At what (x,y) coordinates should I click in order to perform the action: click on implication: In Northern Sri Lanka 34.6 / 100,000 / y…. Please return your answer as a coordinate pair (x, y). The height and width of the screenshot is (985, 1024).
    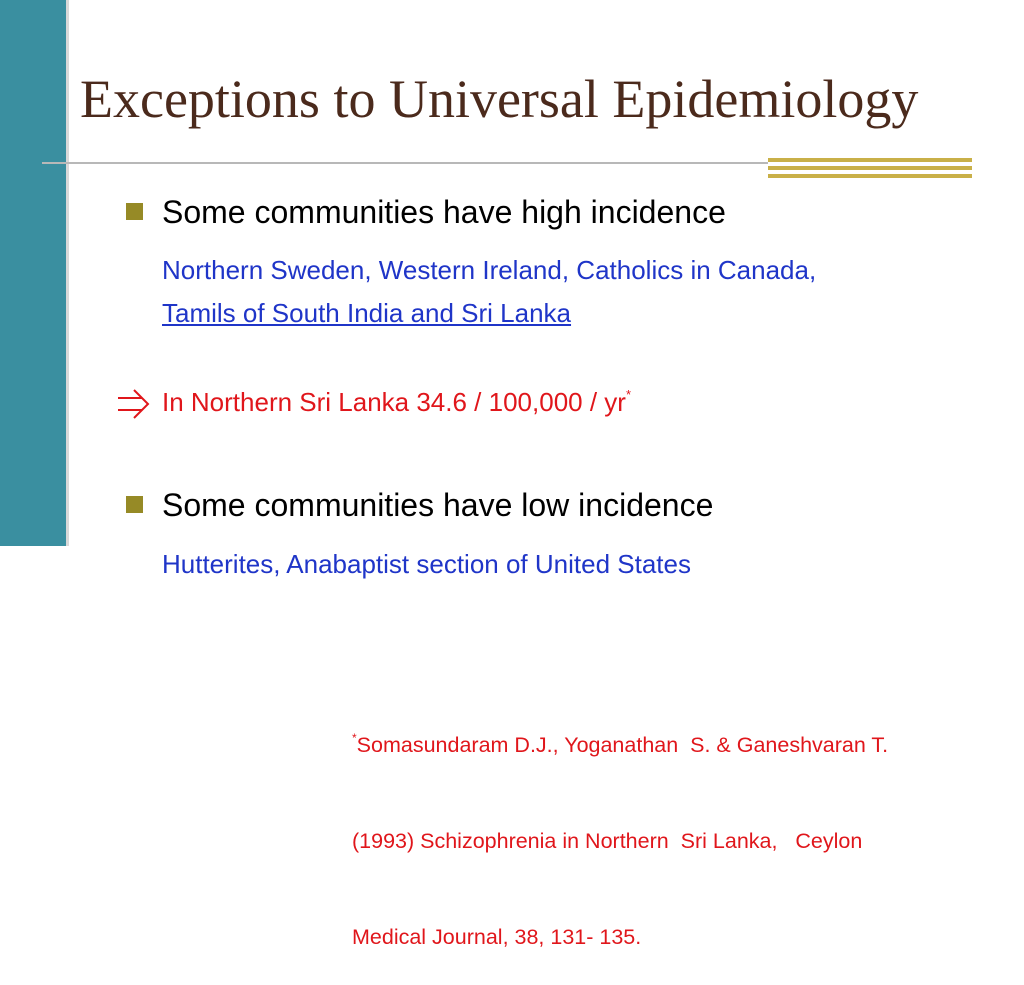
    Looking at the image, I should click on (396, 401).